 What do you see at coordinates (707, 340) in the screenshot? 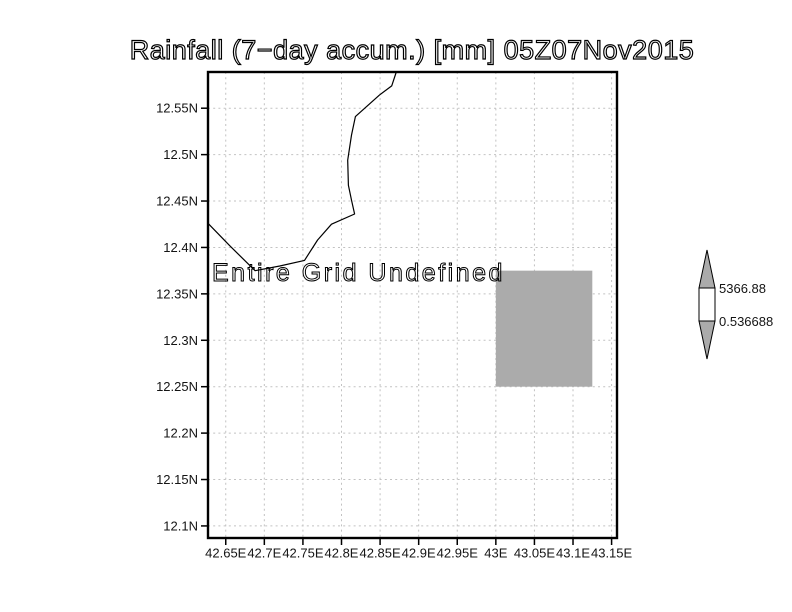
I see `colorbar-down-arrow` at bounding box center [707, 340].